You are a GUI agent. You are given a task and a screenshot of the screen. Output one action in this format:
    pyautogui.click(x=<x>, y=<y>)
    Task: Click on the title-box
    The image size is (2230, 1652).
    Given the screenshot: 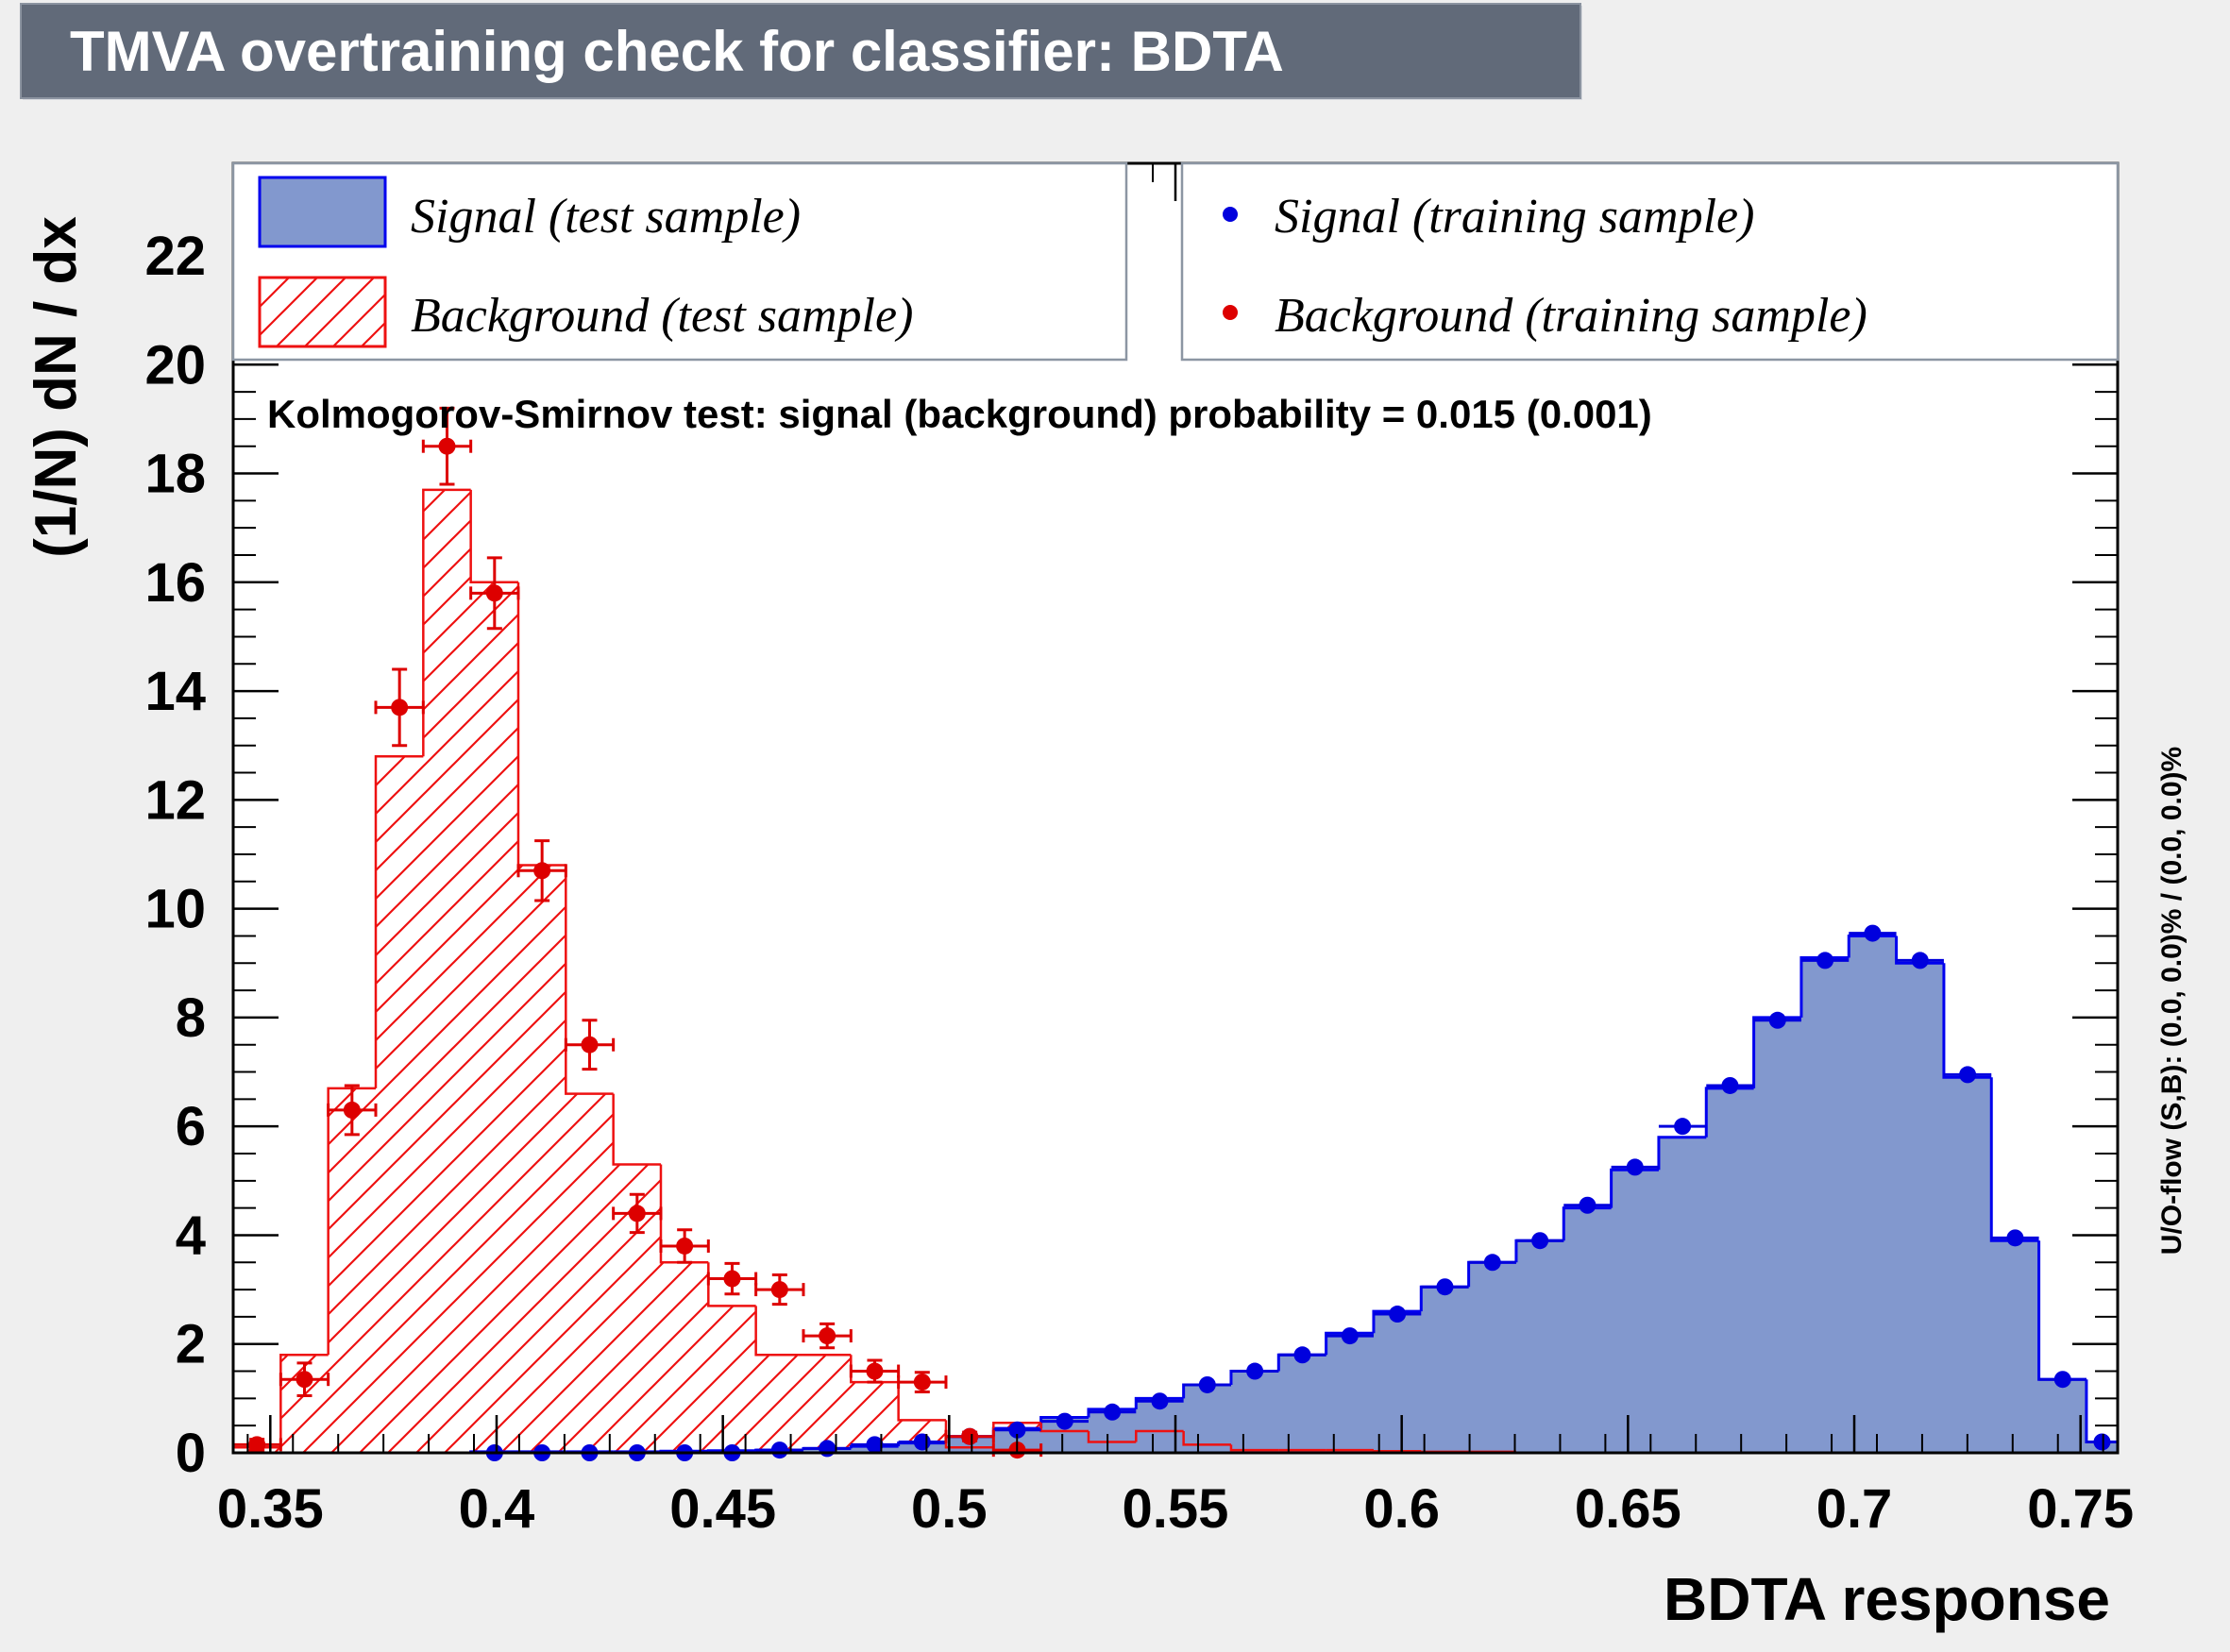 What is the action you would take?
    pyautogui.click(x=800, y=51)
    